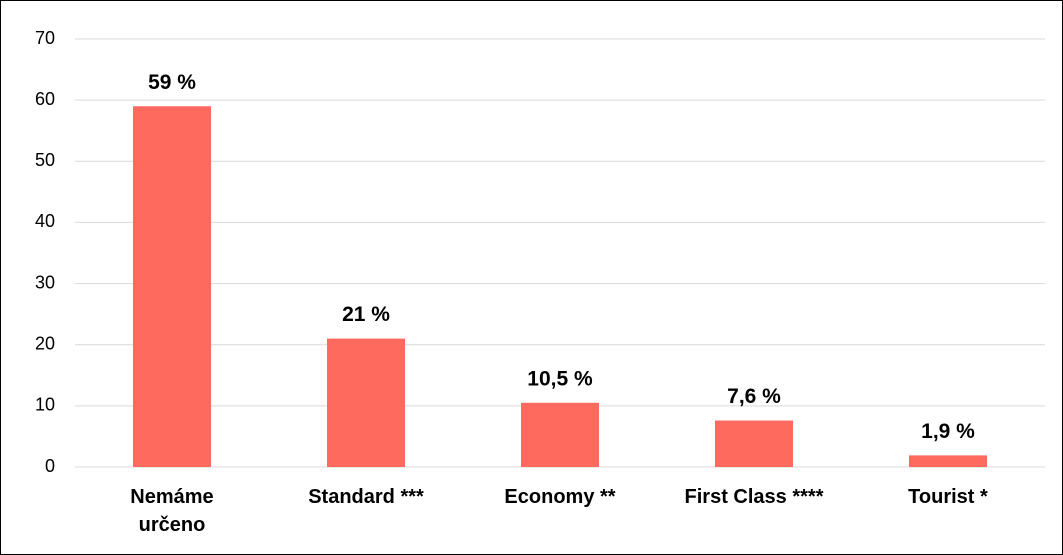 This screenshot has height=555, width=1063. Describe the element at coordinates (172, 82) in the screenshot. I see `value-label: 59 %` at that location.